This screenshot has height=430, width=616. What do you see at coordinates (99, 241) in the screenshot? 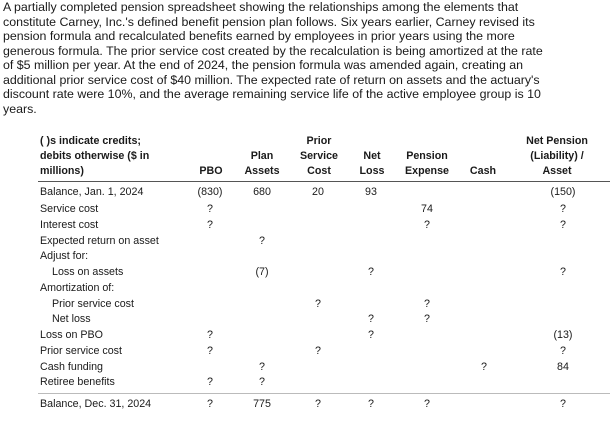
I see `row-label: Expected return on asset` at bounding box center [99, 241].